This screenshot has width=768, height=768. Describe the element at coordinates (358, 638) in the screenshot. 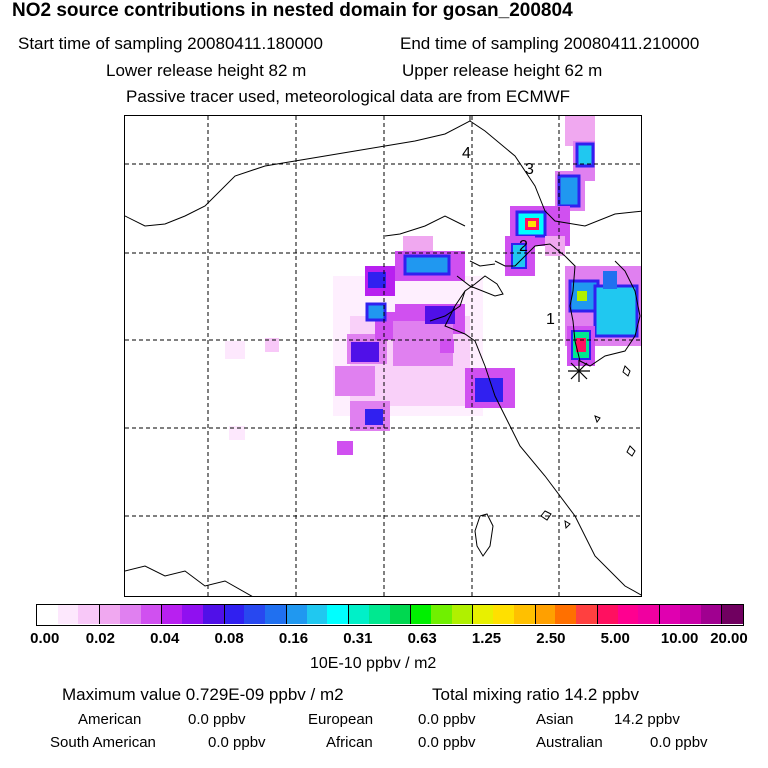

I see `colorbar-tick-label: 0.31` at that location.